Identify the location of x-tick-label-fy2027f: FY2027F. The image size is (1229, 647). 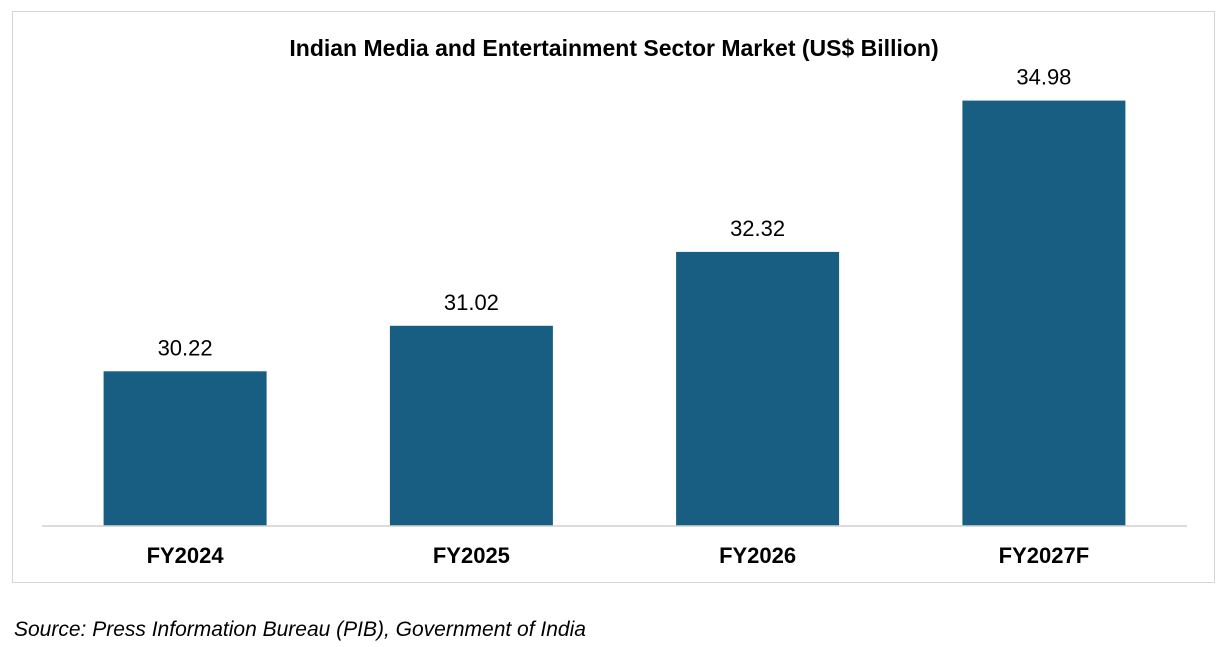
(1044, 555).